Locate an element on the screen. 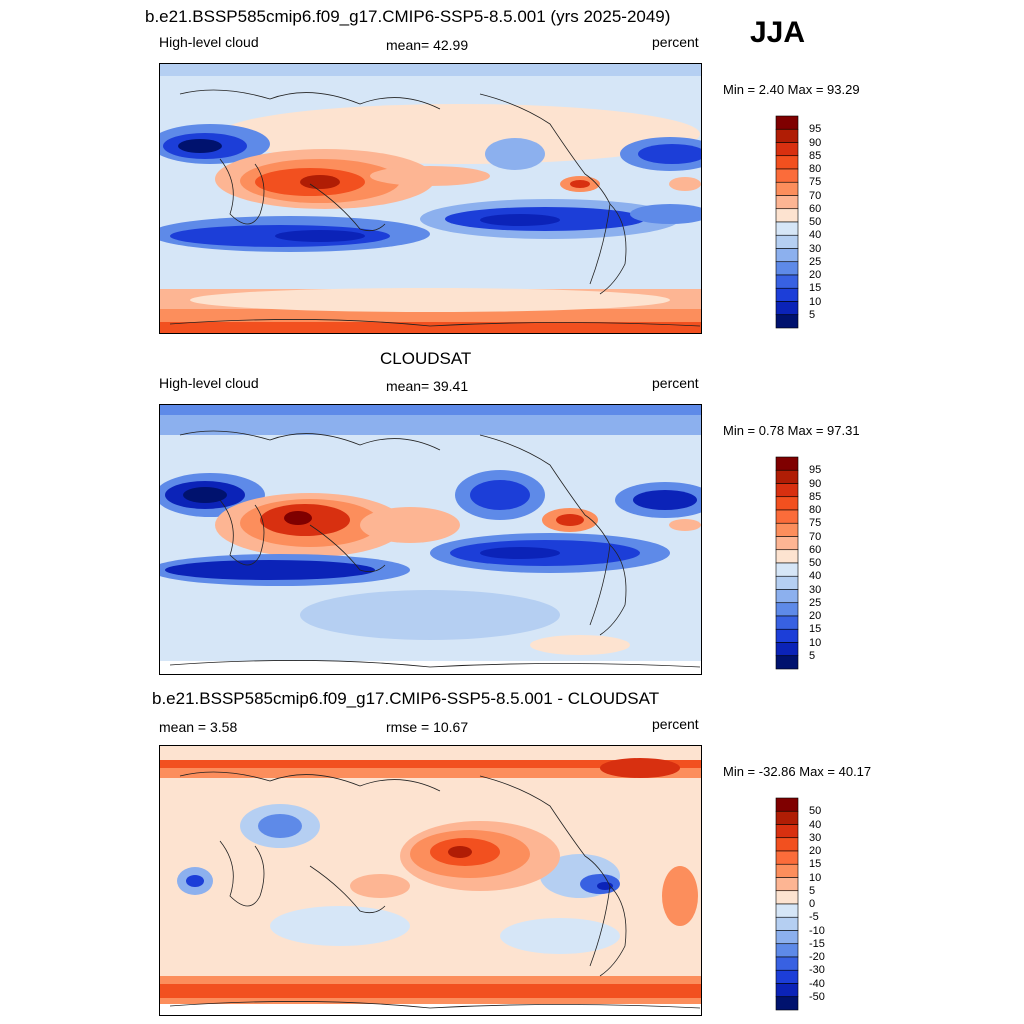  panel-1-colorbar-tick-label: 50 is located at coordinates (815, 222).